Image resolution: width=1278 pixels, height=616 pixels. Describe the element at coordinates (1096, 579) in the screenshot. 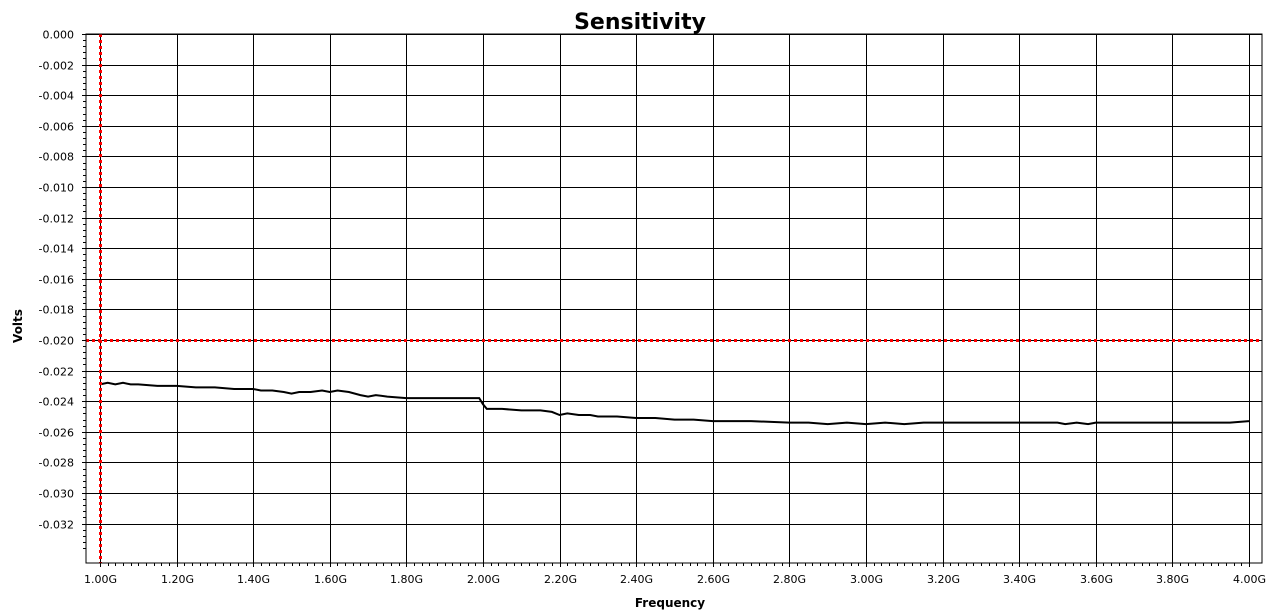

I see `x-tick-label: 3.60G` at that location.